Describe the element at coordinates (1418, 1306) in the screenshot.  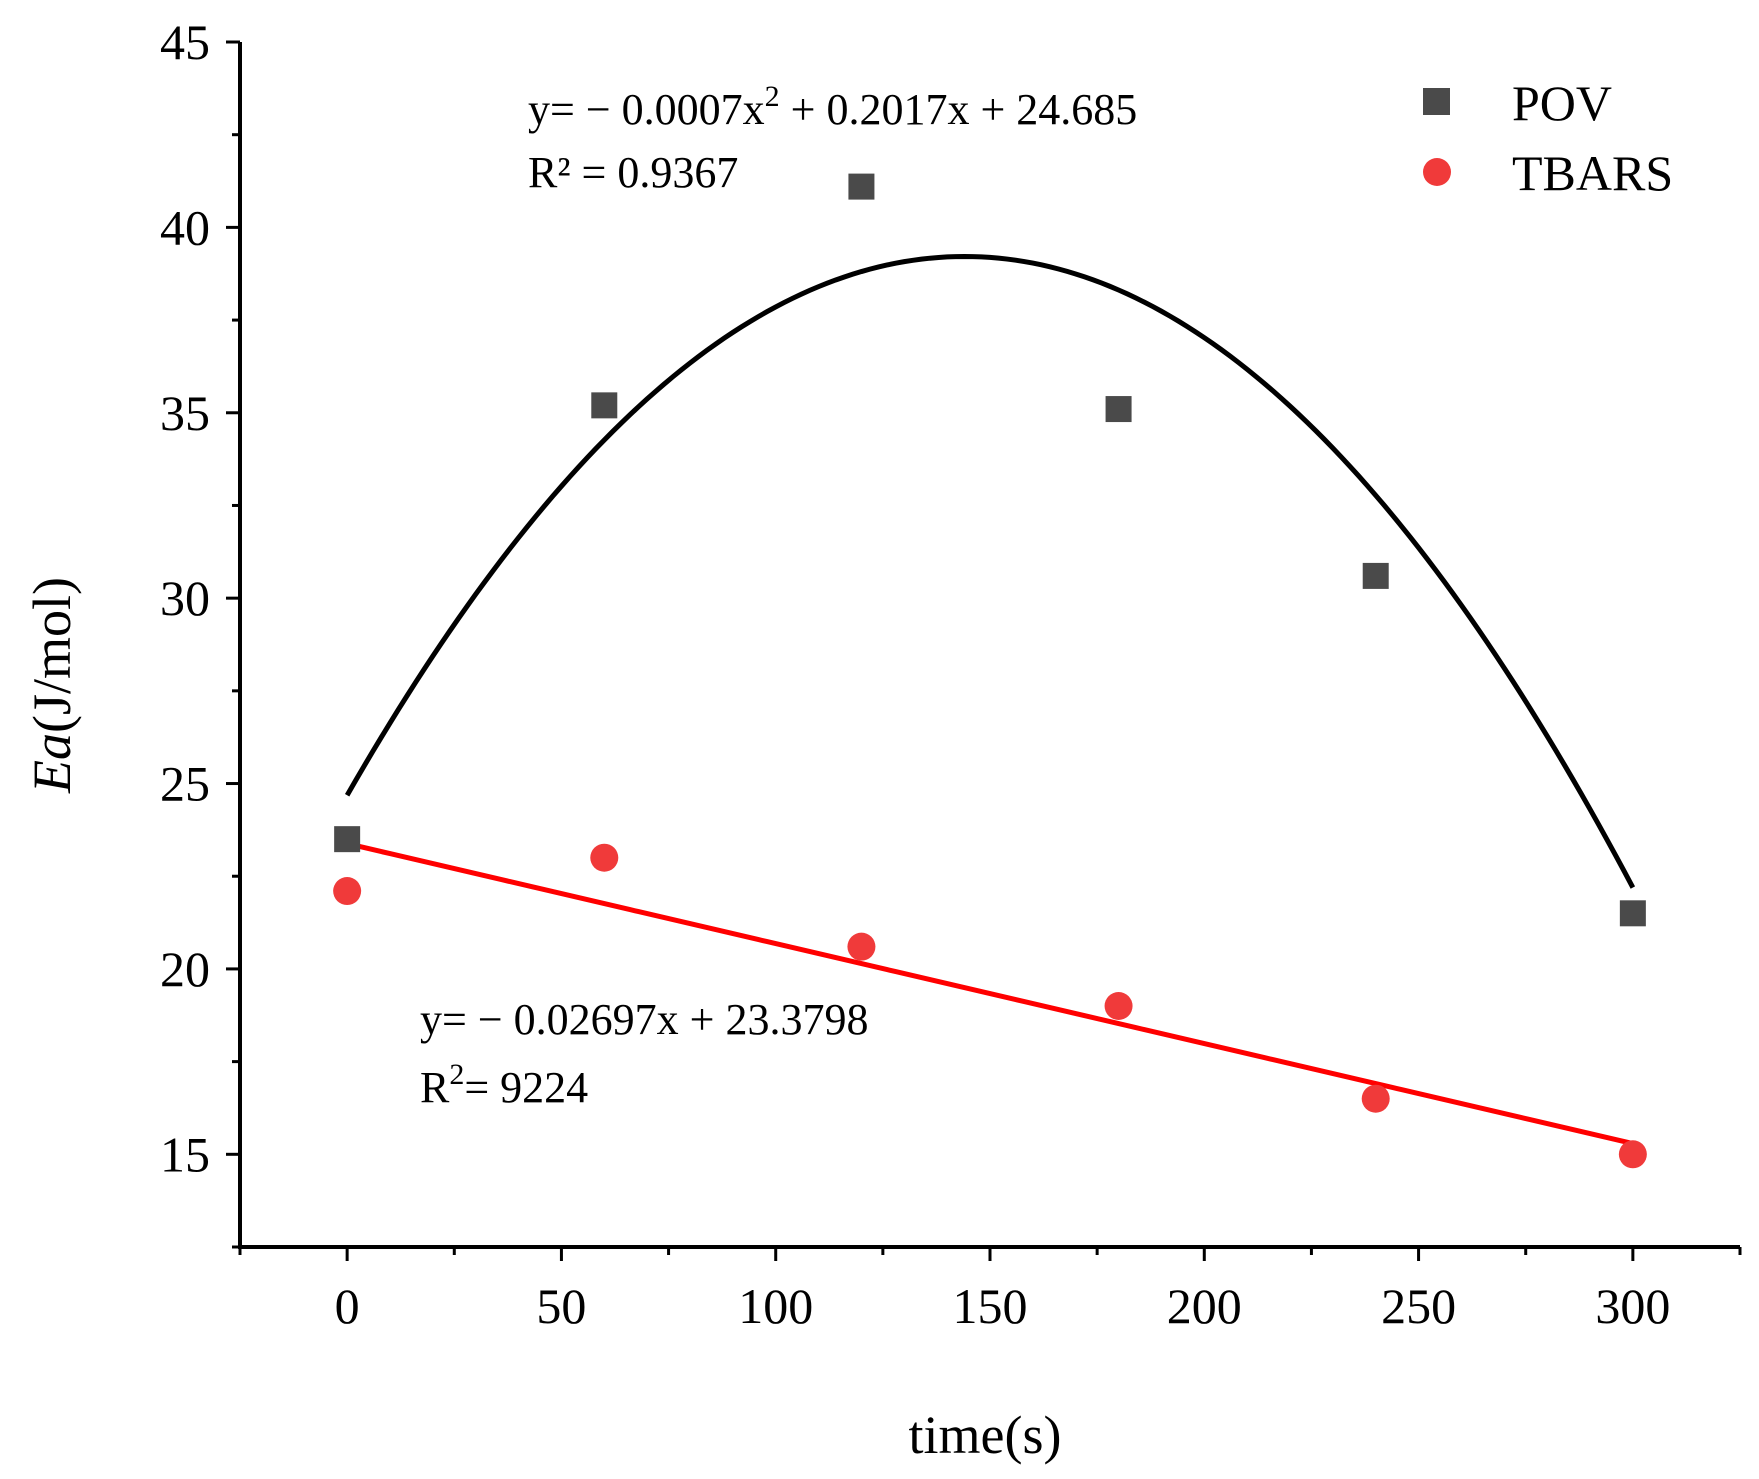
I see `x-tick-label: 250` at that location.